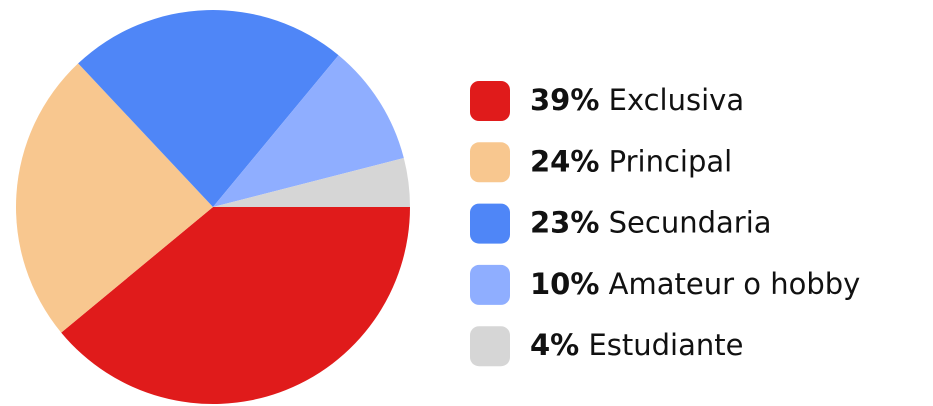 The width and height of the screenshot is (933, 406). Describe the element at coordinates (690, 223) in the screenshot. I see `legend-name: Secundaria` at that location.